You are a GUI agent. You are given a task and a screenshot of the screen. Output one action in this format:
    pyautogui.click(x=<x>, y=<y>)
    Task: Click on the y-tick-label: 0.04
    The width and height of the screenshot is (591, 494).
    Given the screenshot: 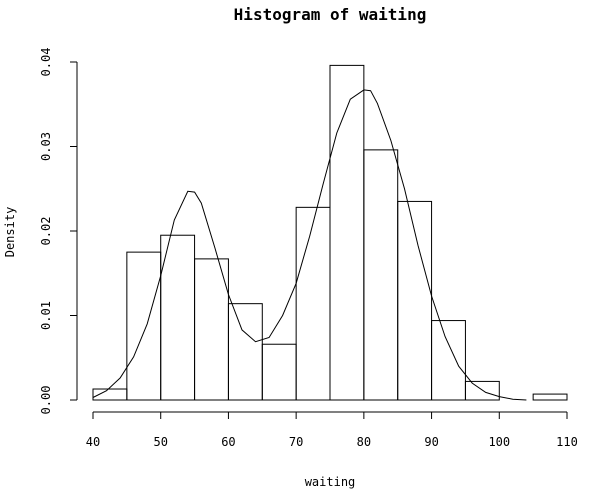 What is the action you would take?
    pyautogui.click(x=46, y=62)
    